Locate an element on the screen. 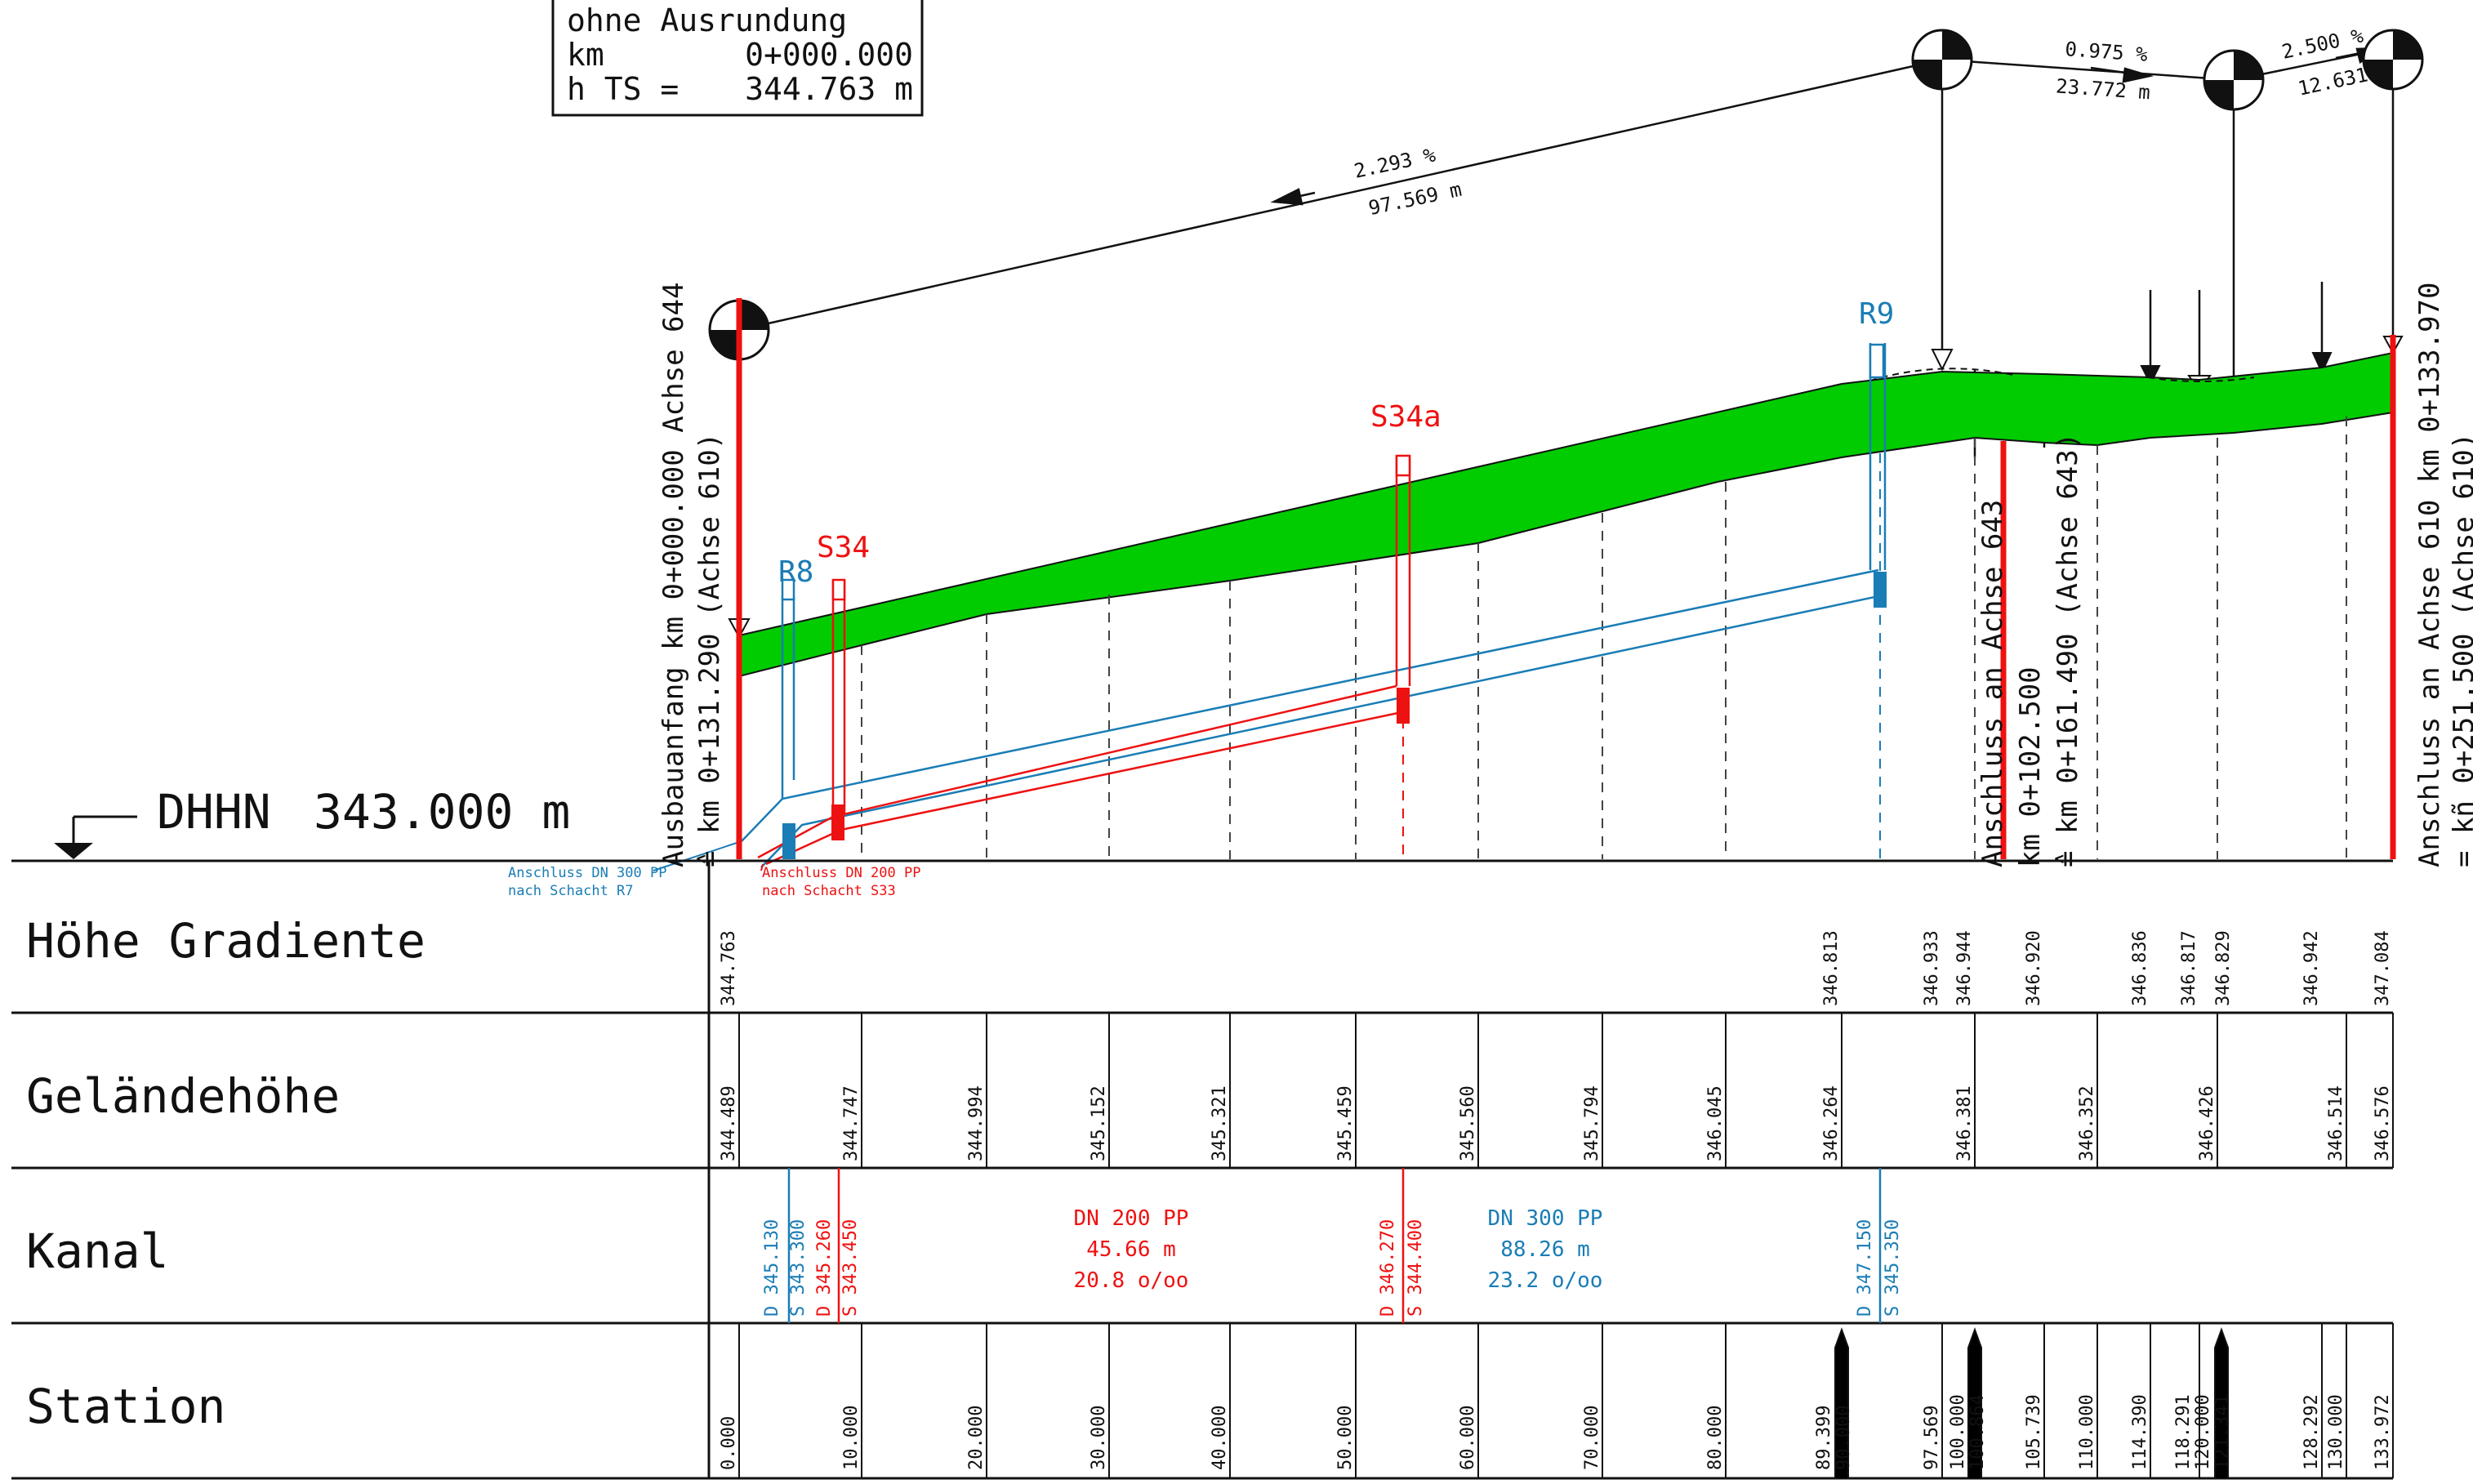 The image size is (2473, 1484). red-connection-note: Anschluss DN 200 PP nach Schacht S33 is located at coordinates (840, 881).